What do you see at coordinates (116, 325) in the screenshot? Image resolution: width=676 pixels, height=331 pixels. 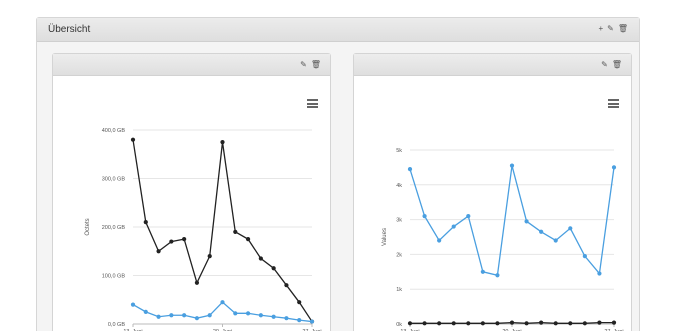 I see `y-tick-label: 0,0 GB` at bounding box center [116, 325].